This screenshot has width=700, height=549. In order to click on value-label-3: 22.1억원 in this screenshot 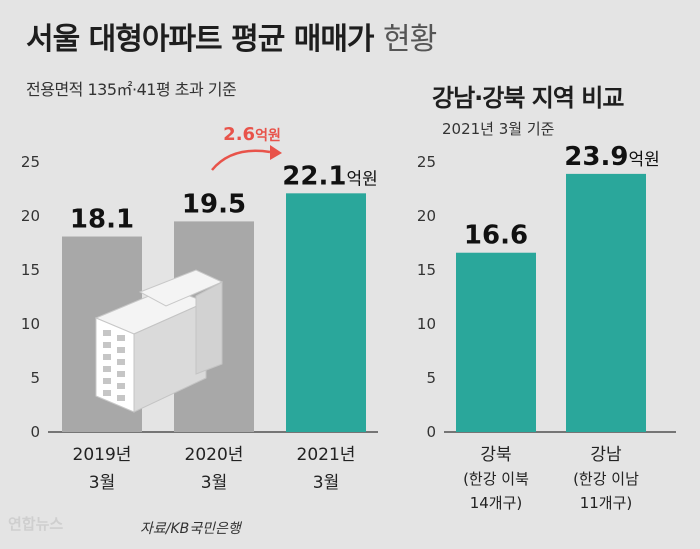, I will do `click(329, 176)`.